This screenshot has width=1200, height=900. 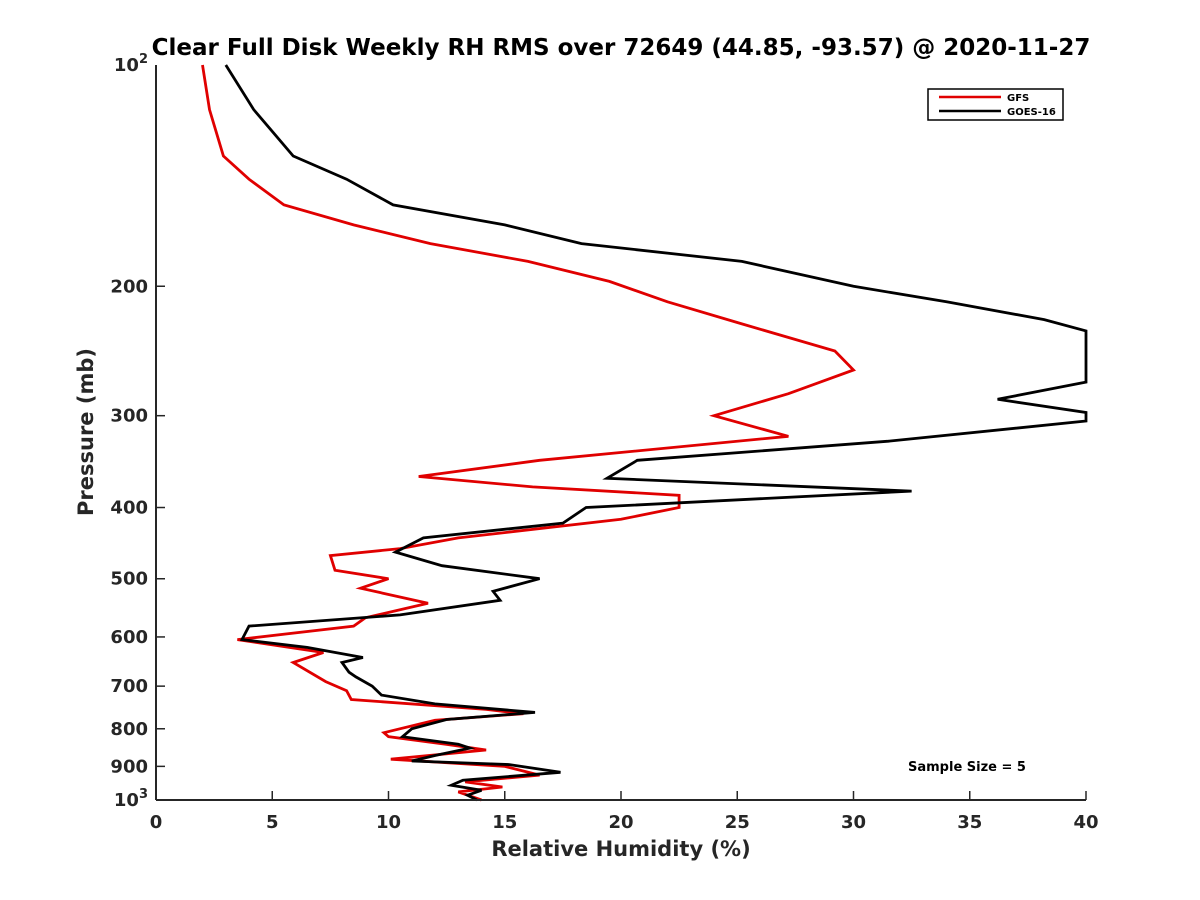 What do you see at coordinates (156, 822) in the screenshot?
I see `x-tick-label: 0` at bounding box center [156, 822].